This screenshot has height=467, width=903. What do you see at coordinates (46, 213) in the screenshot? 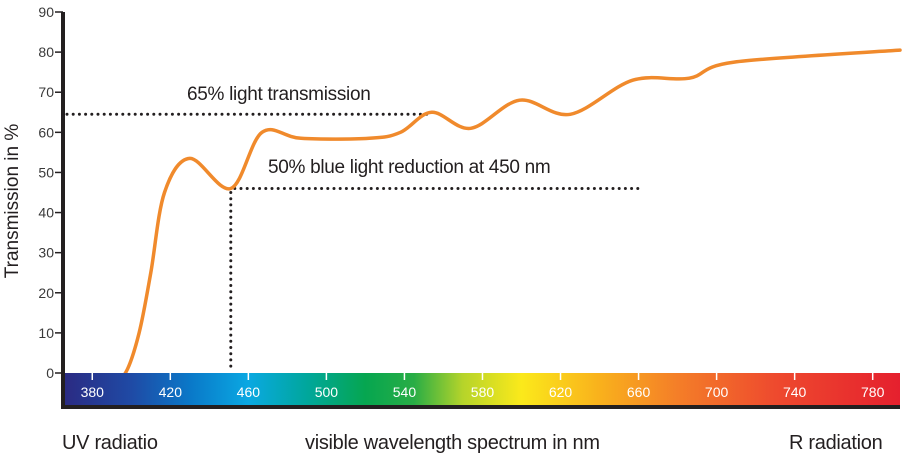
I see `y-tick-label: 40` at bounding box center [46, 213].